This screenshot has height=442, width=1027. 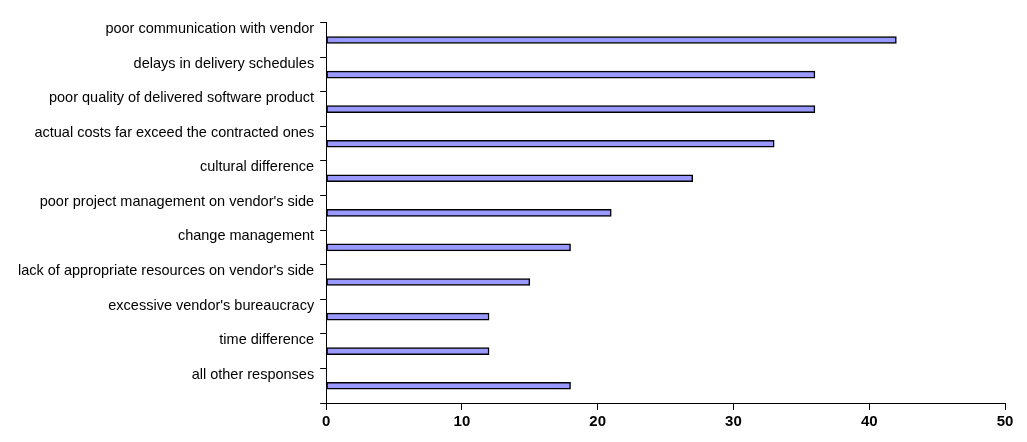 I want to click on x-tick-label: 50, so click(x=1005, y=421).